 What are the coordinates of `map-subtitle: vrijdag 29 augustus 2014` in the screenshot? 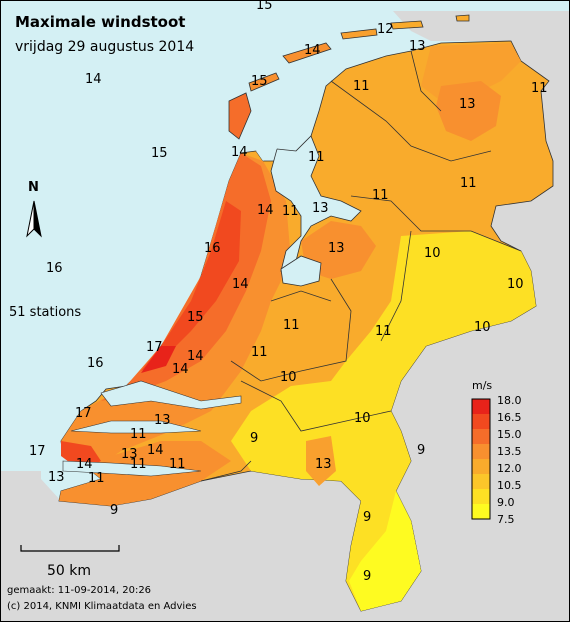 It's located at (104, 47).